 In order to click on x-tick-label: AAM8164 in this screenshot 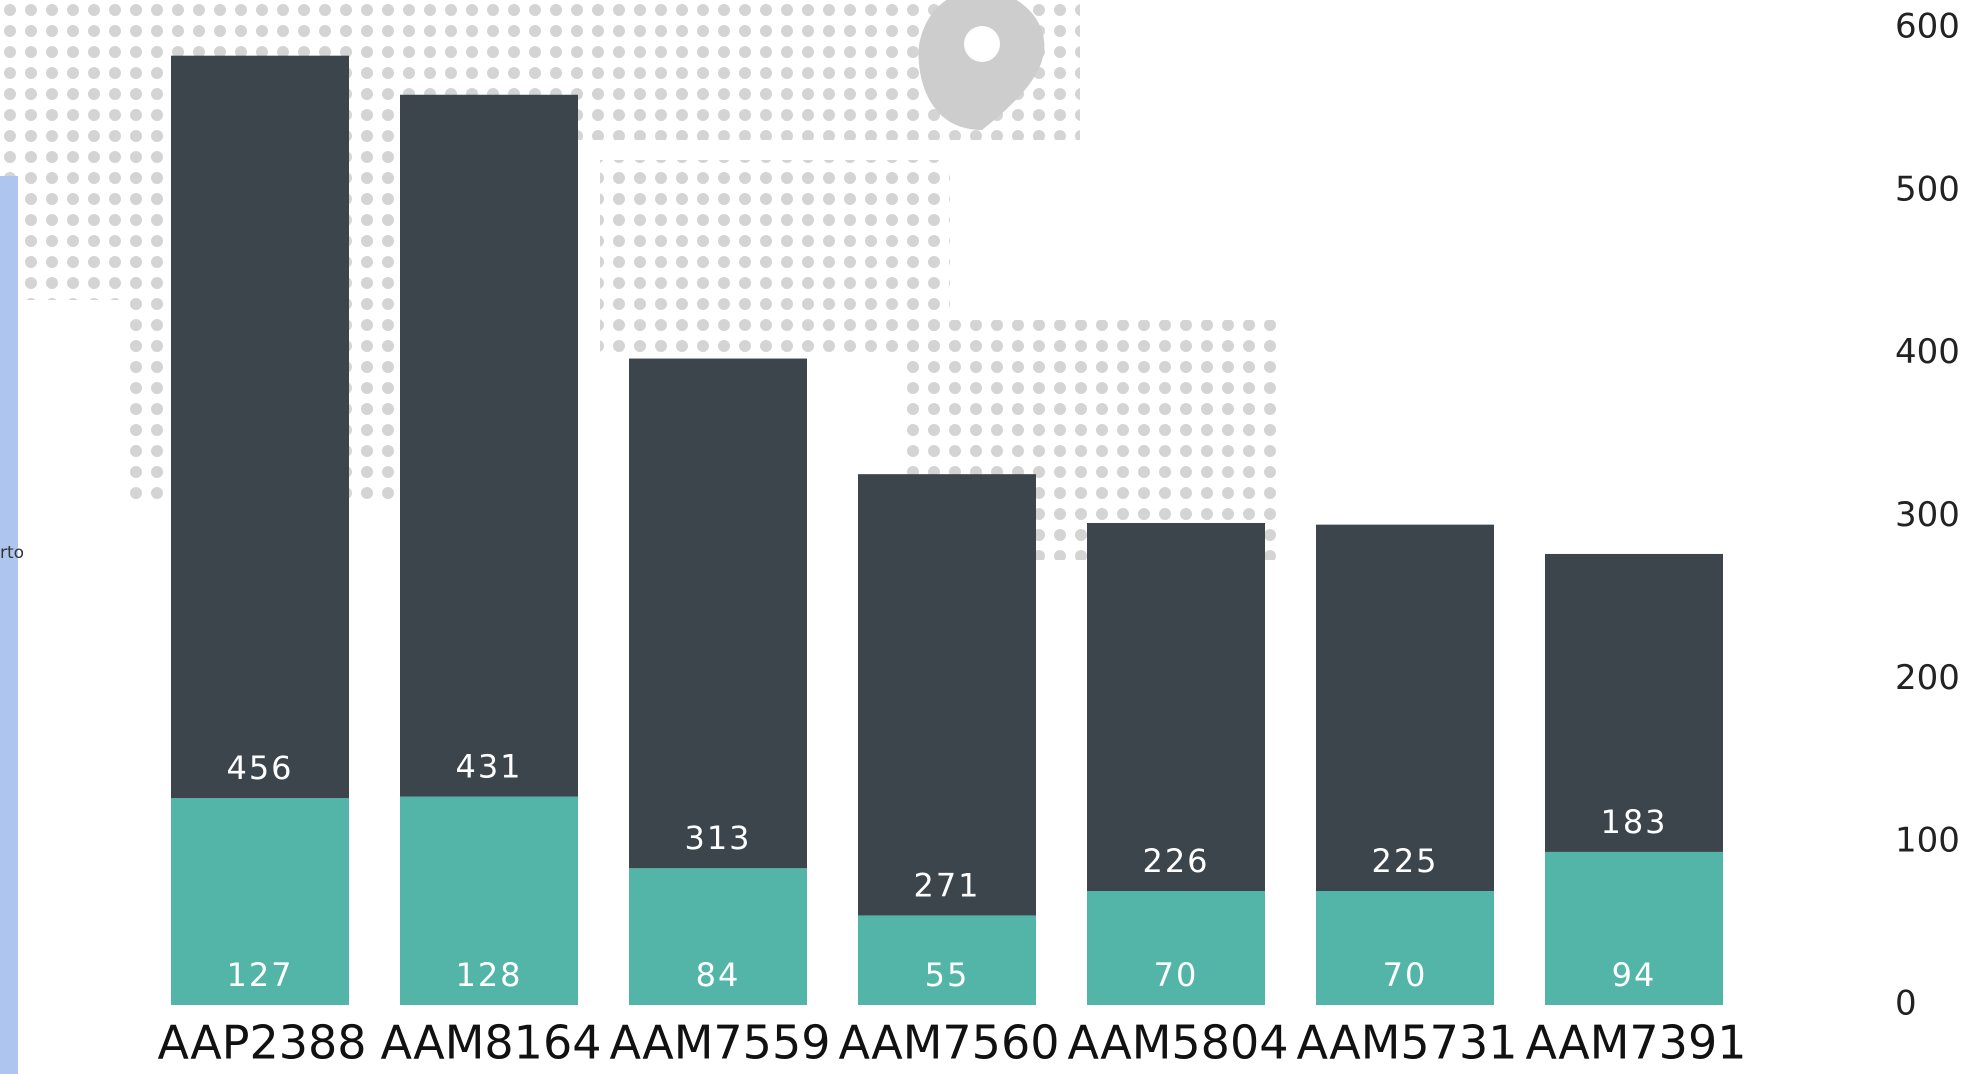, I will do `click(491, 1043)`.